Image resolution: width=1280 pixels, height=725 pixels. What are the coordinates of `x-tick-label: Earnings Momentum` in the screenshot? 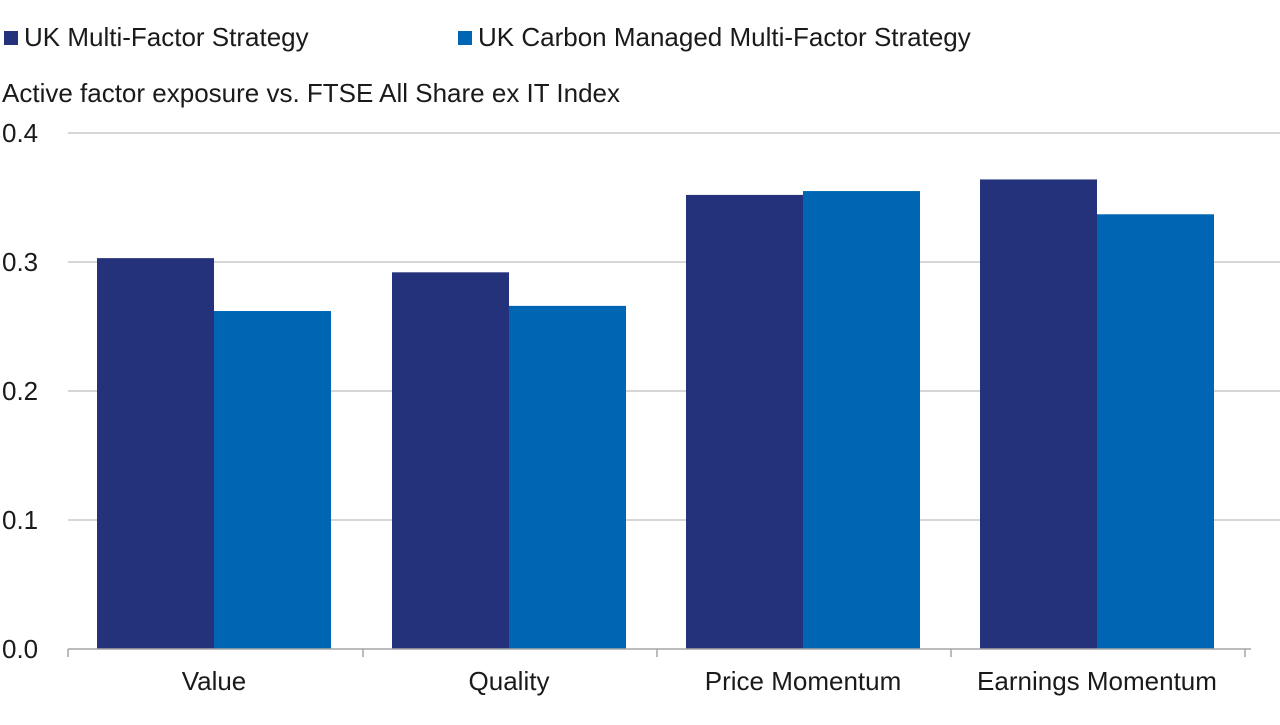 It's located at (1097, 681).